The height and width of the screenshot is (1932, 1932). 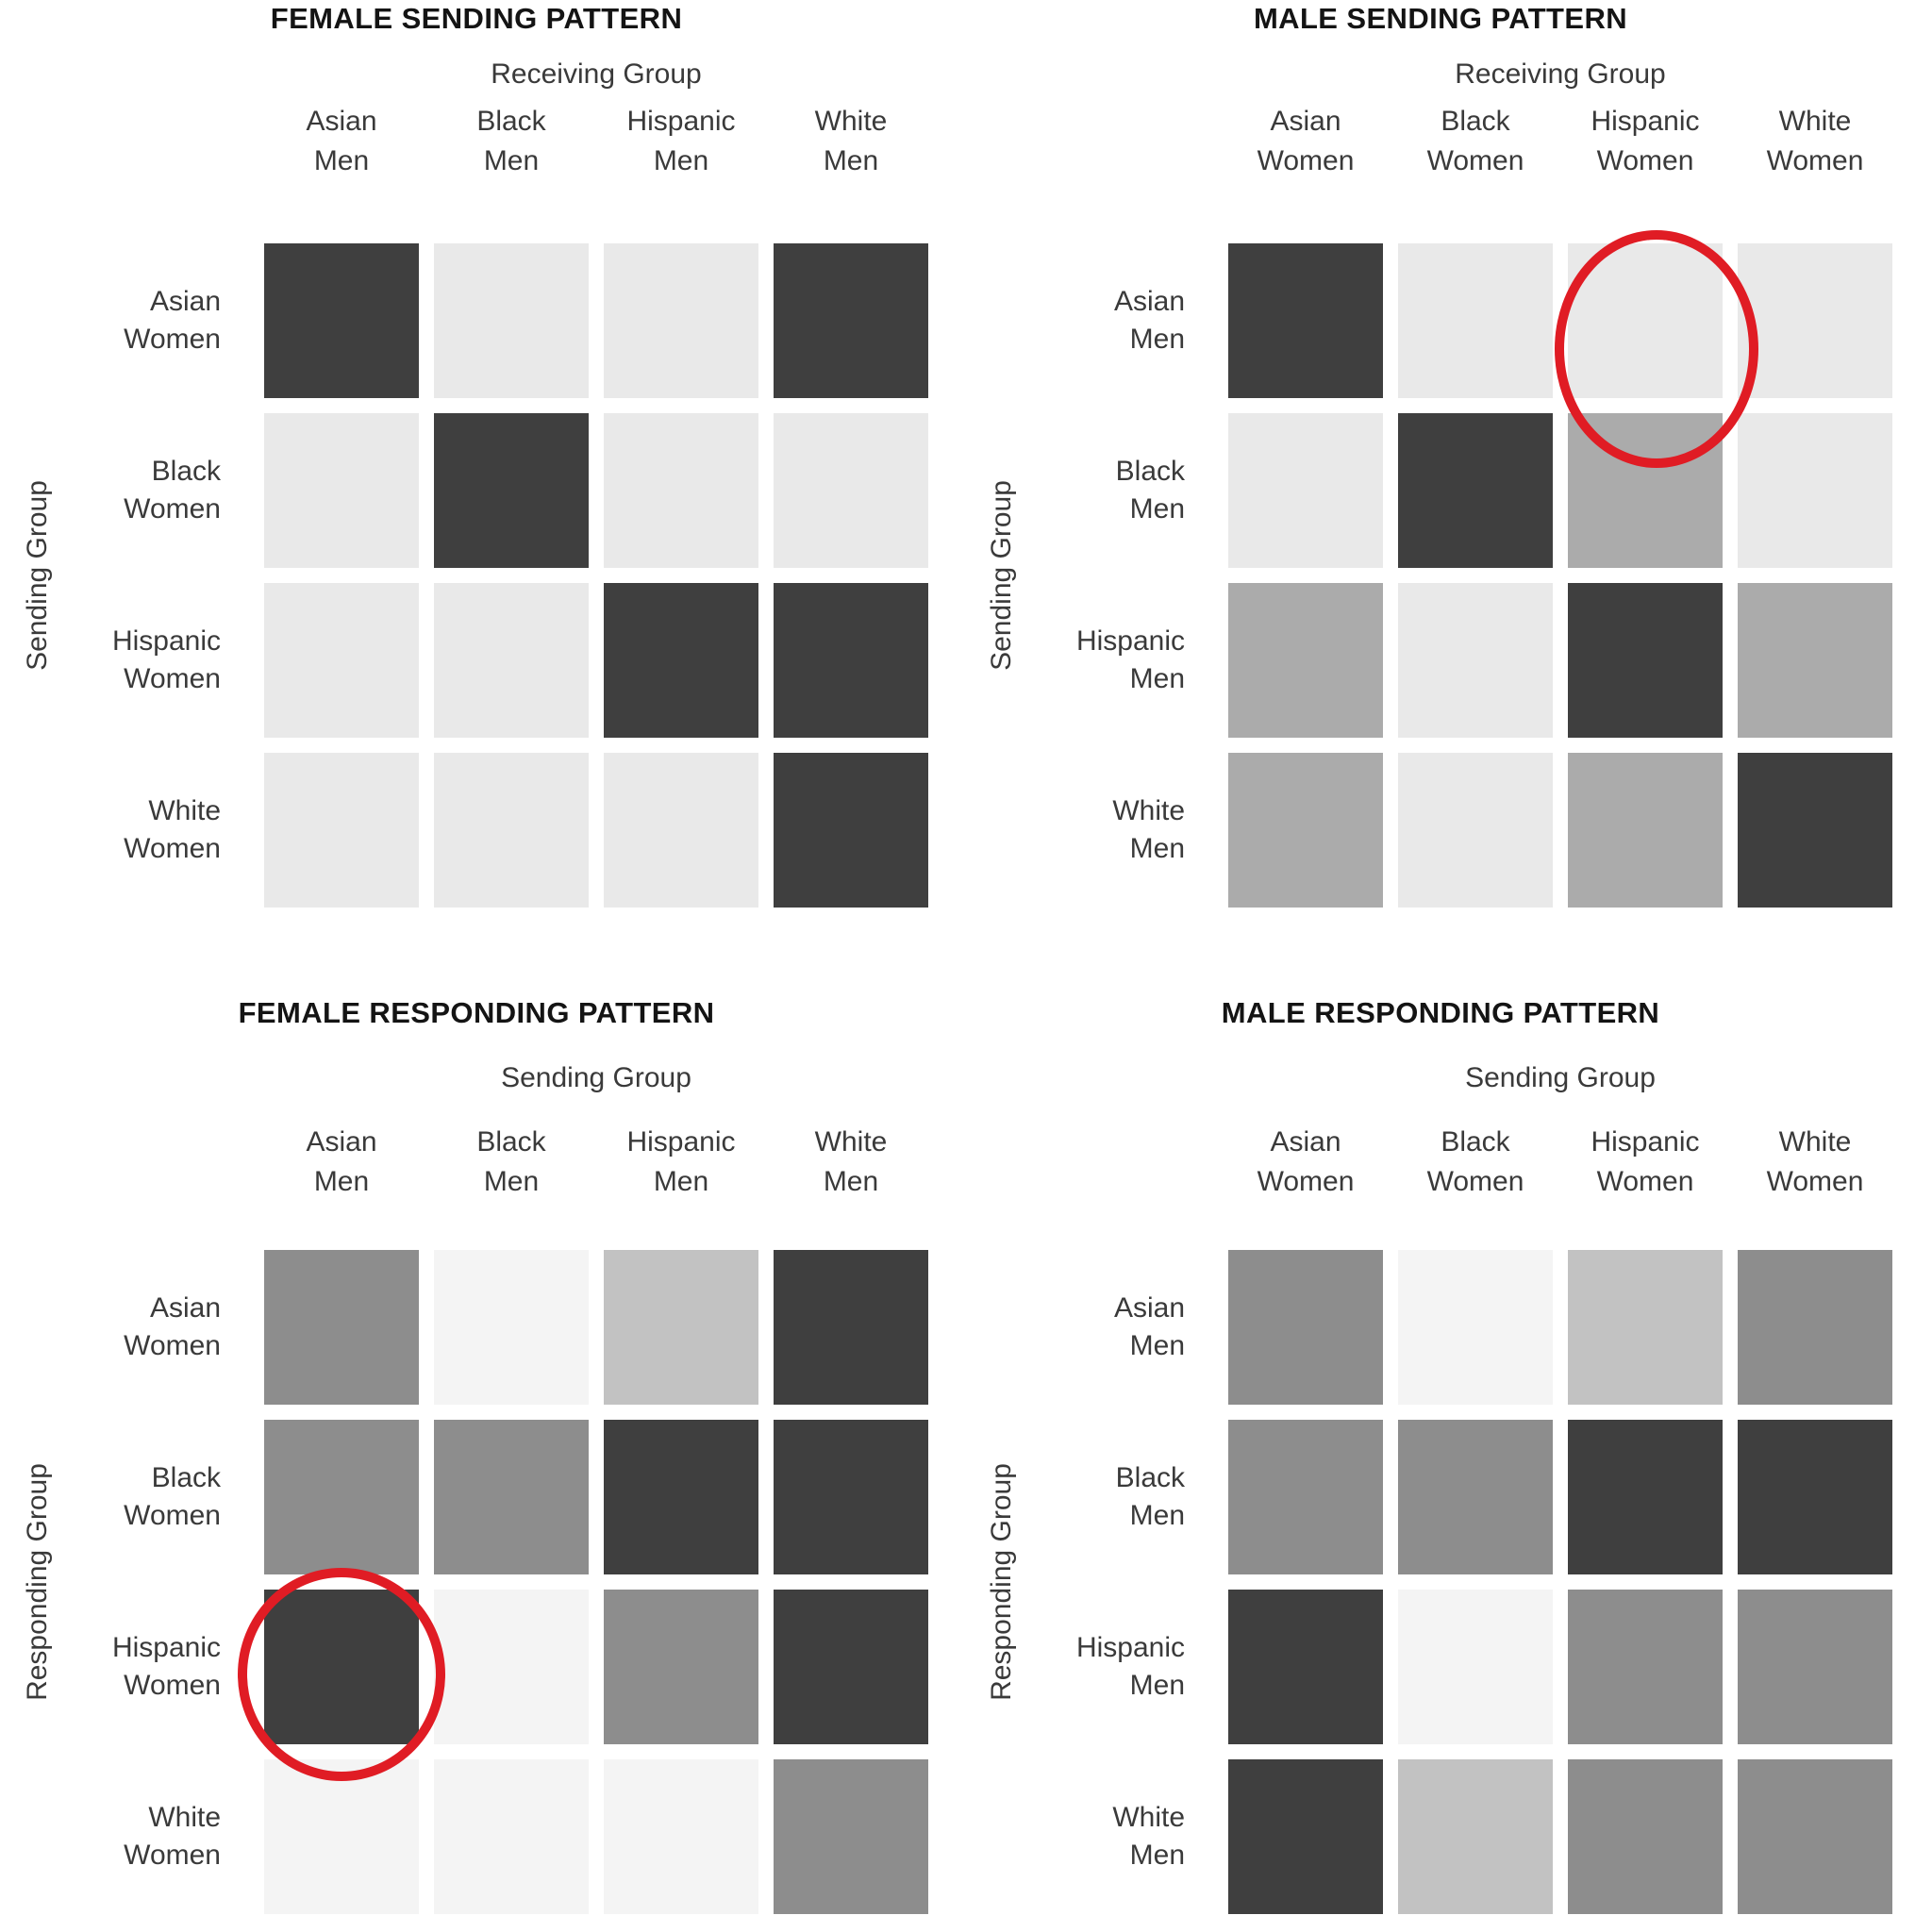 I want to click on heatmap-cell-female-responding-r1-c1, so click(x=512, y=1497).